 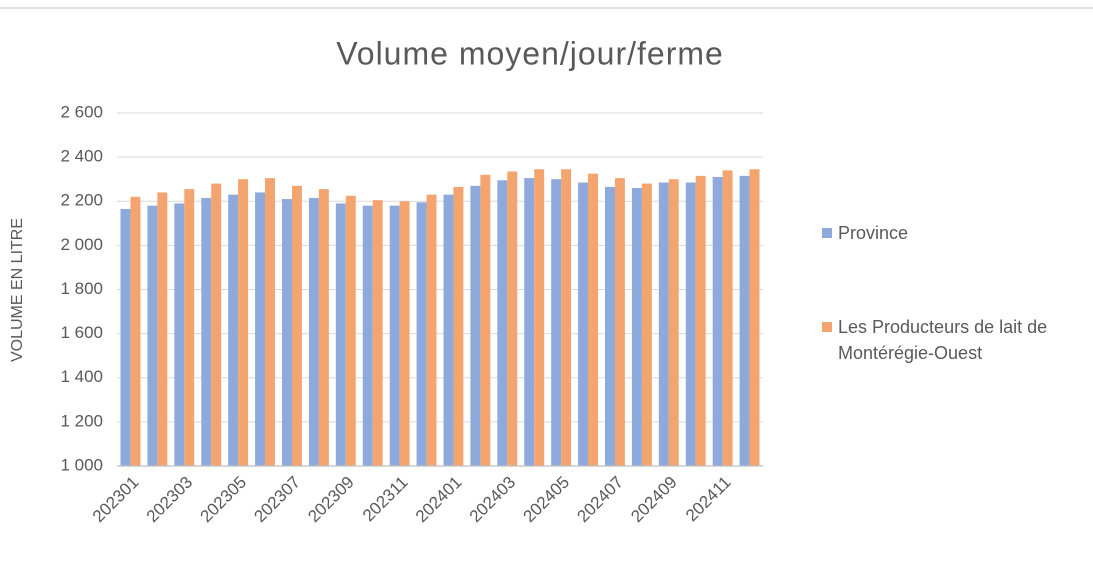 What do you see at coordinates (708, 499) in the screenshot?
I see `x-tick-label: 202411` at bounding box center [708, 499].